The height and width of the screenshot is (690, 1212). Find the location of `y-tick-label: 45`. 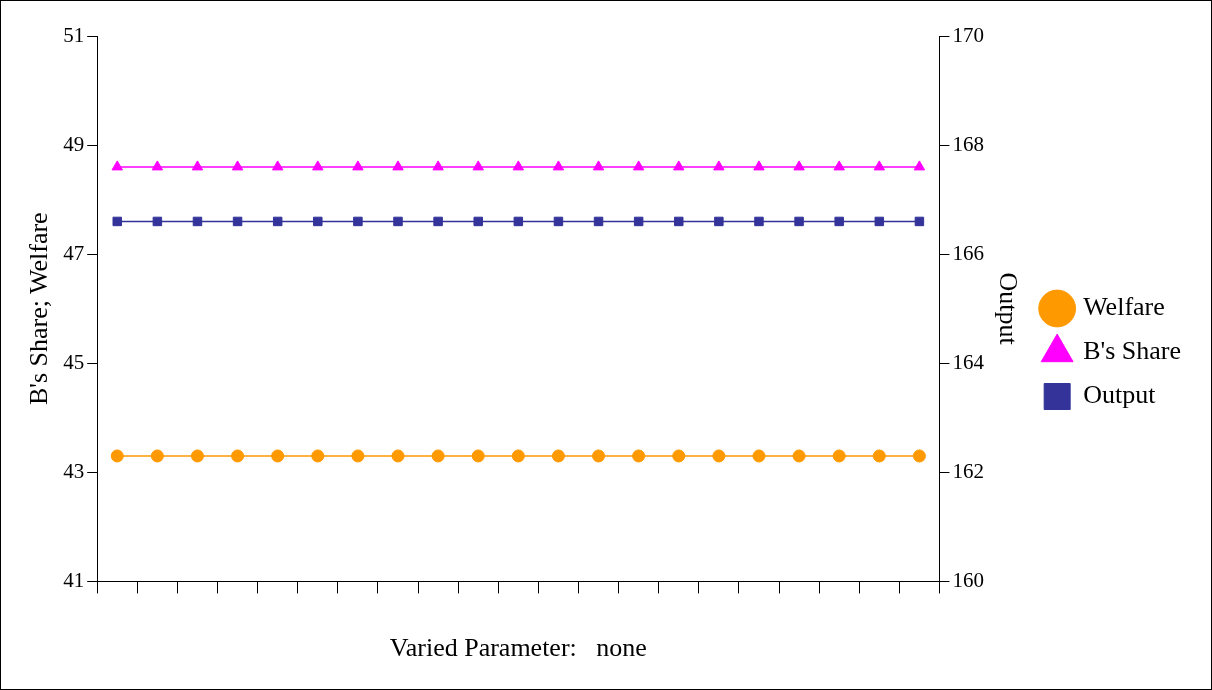

y-tick-label: 45 is located at coordinates (74, 361).